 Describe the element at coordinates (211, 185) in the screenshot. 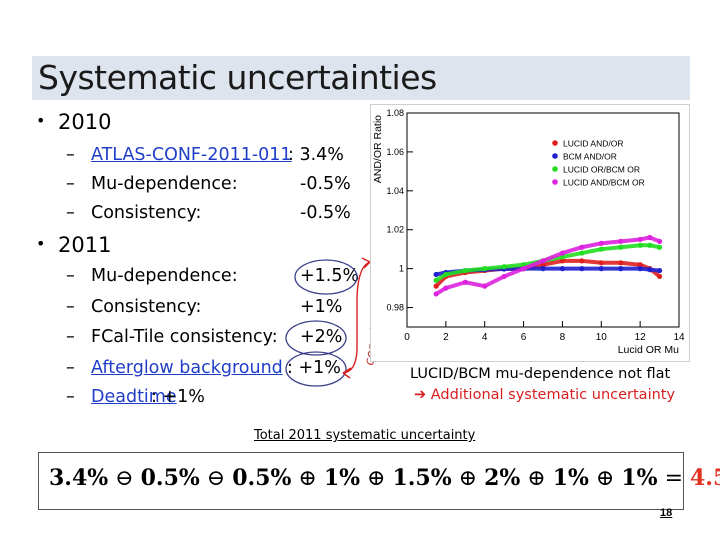

I see `list-item: – Mu-dependence: -0.5%` at that location.